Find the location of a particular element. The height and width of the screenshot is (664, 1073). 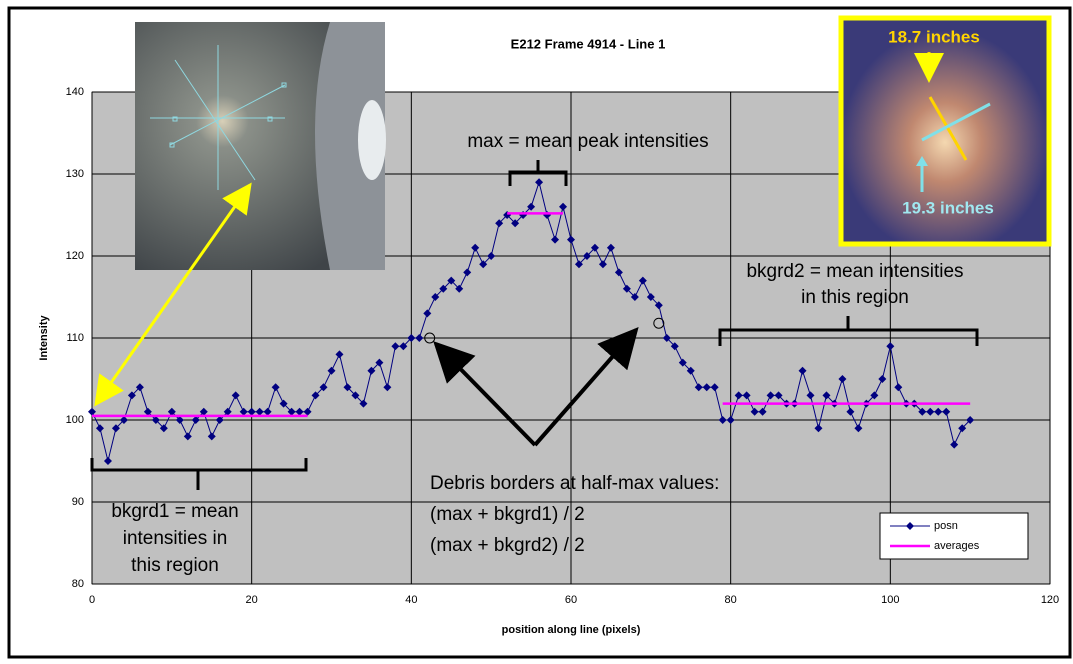

x-axis-label: position along line (pixels) is located at coordinates (571, 630).